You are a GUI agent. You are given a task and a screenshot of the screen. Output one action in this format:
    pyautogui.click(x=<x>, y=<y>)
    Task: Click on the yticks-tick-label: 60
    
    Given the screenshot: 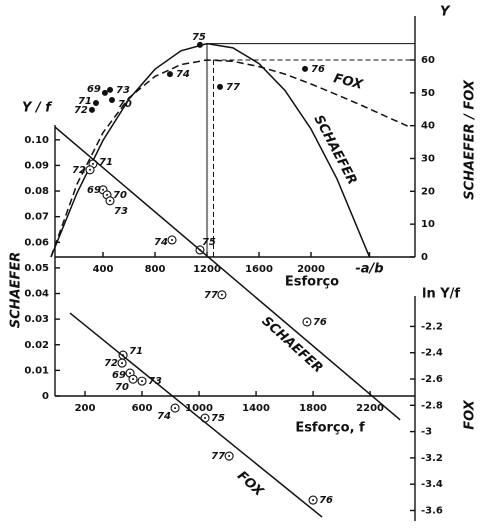 What is the action you would take?
    pyautogui.click(x=428, y=60)
    